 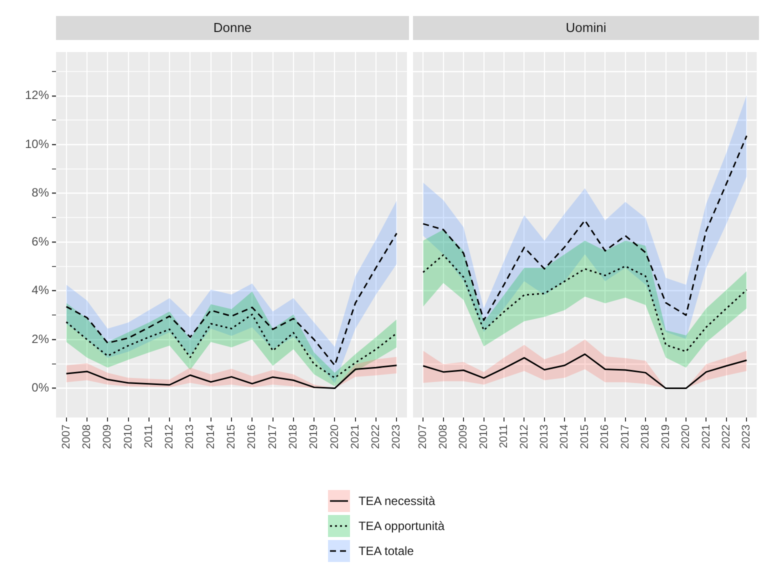 I want to click on y-tick-label: 12%, so click(x=37, y=95).